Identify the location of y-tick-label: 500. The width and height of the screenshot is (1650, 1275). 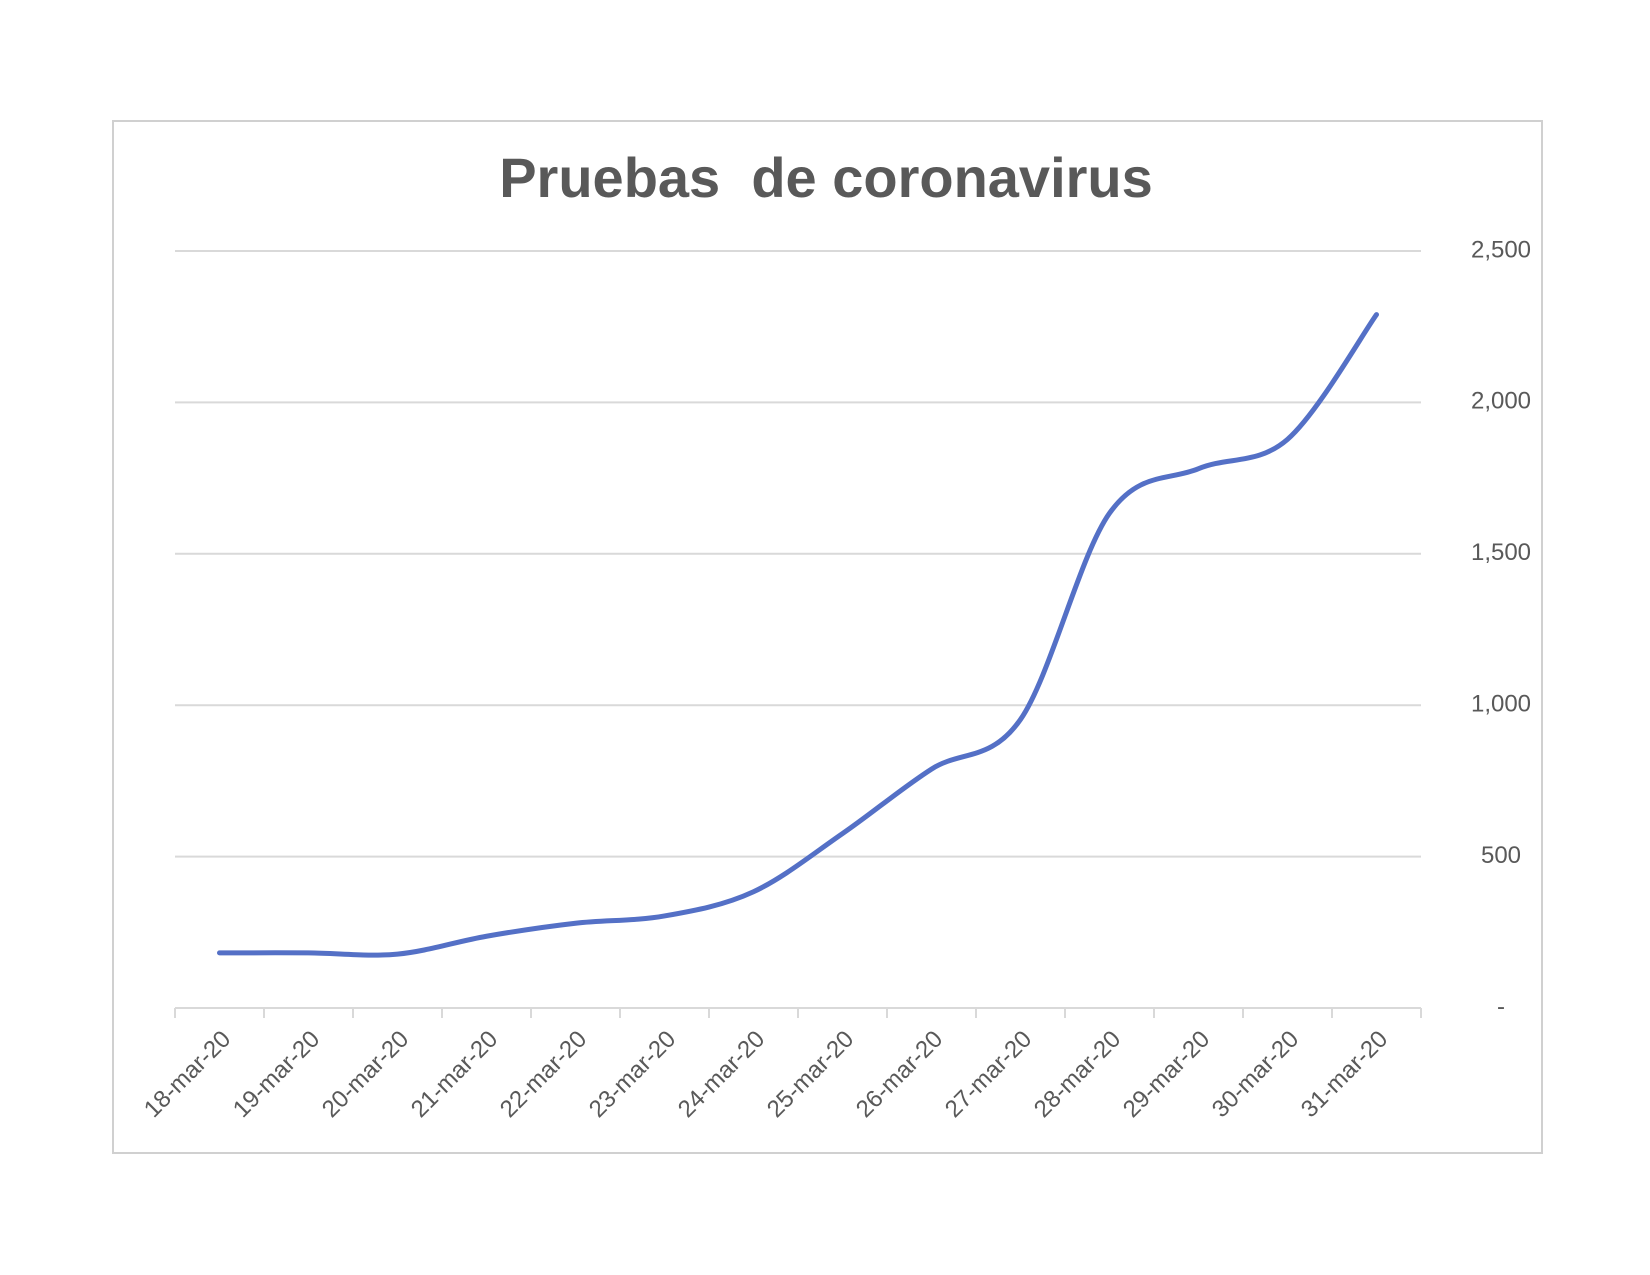
(1501, 855).